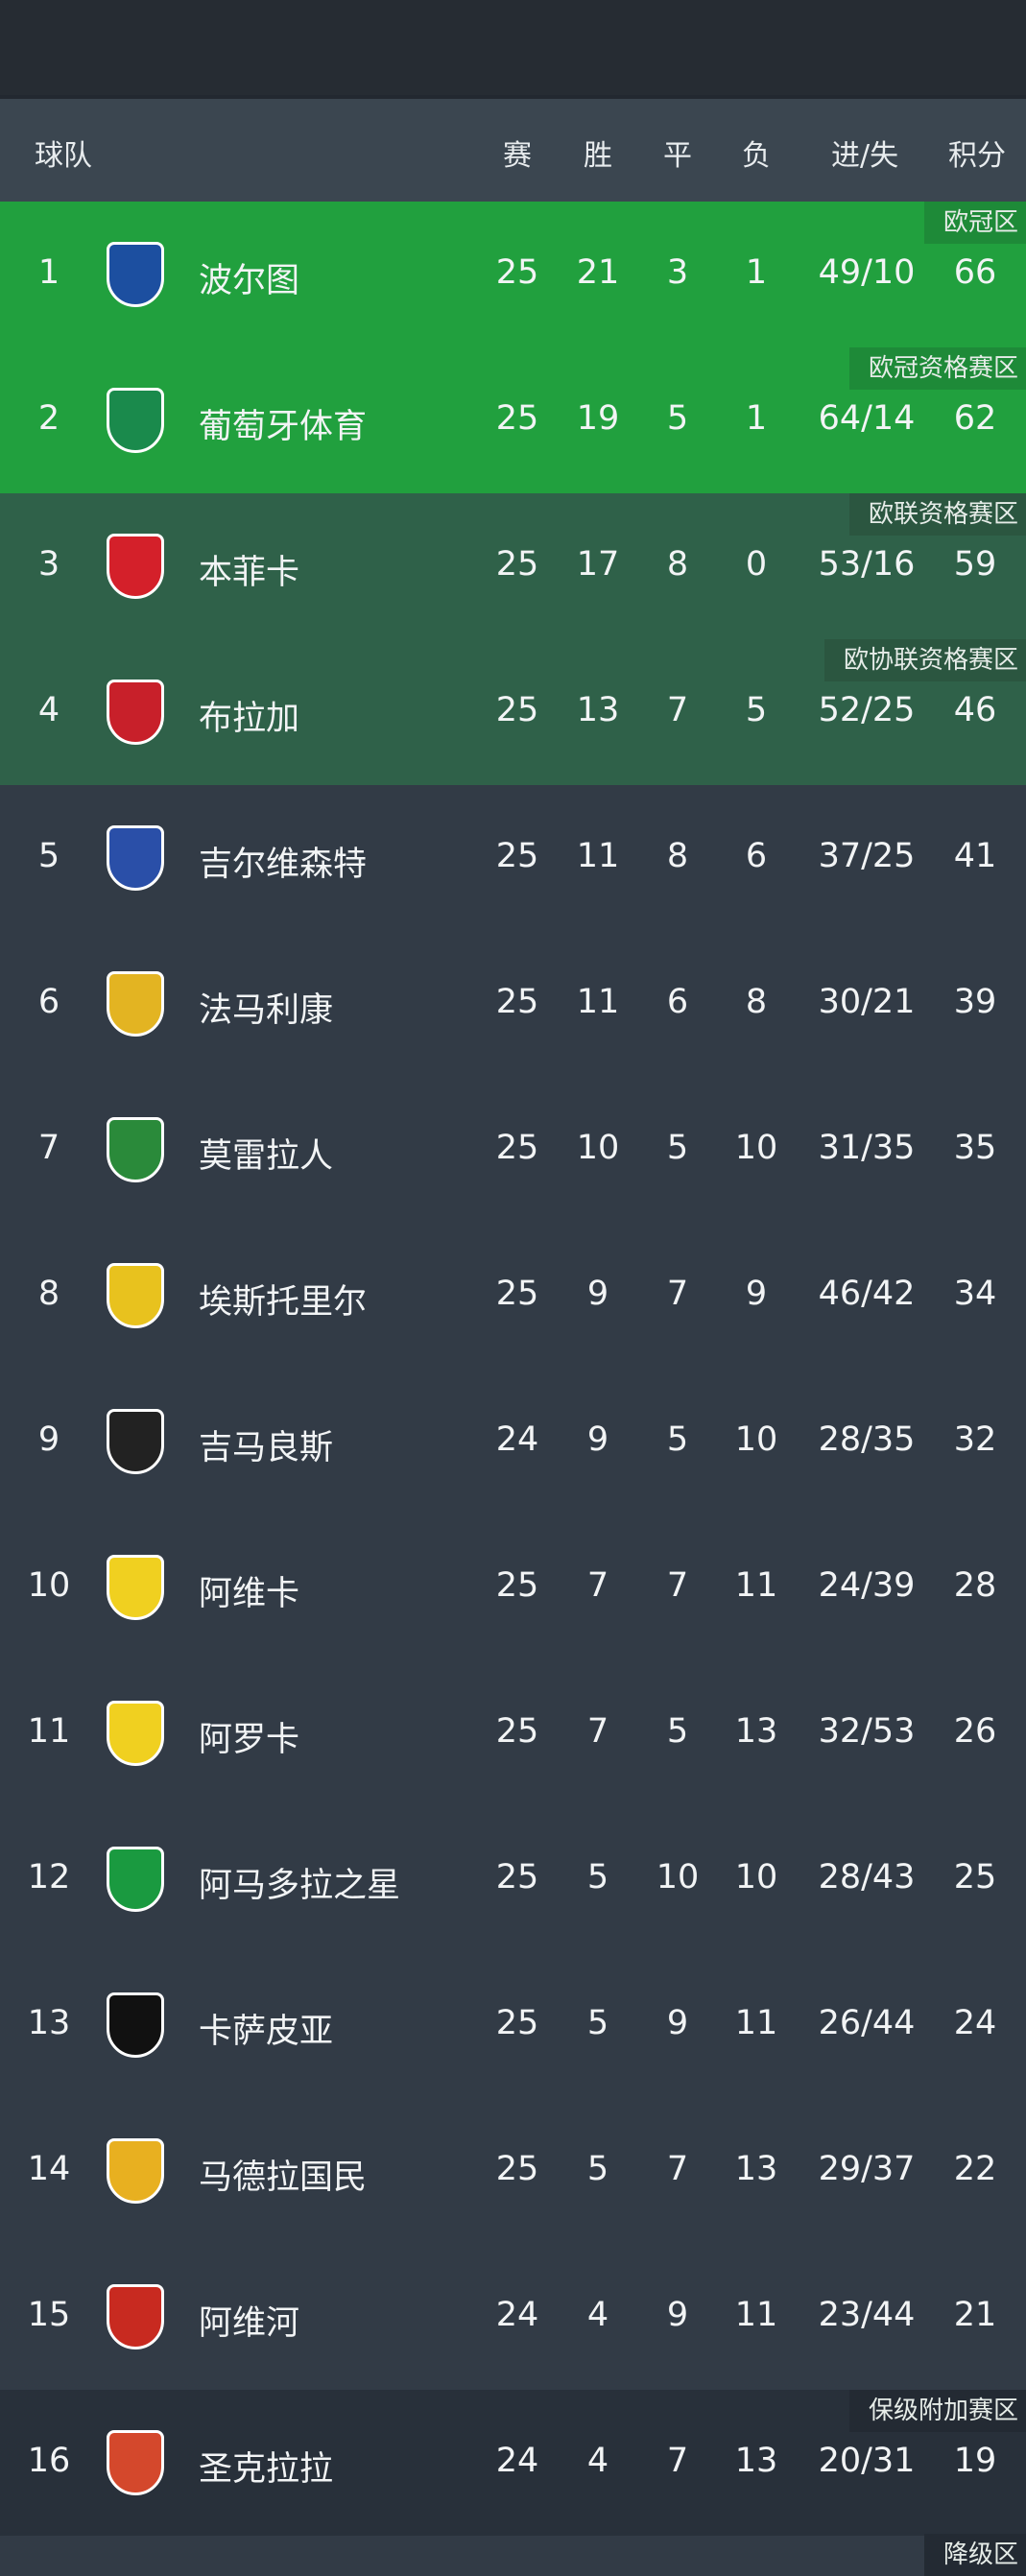 This screenshot has height=2576, width=1026. I want to click on table-row: 14 马德拉国民 25 5 7 13 29/37 22, so click(513, 2171).